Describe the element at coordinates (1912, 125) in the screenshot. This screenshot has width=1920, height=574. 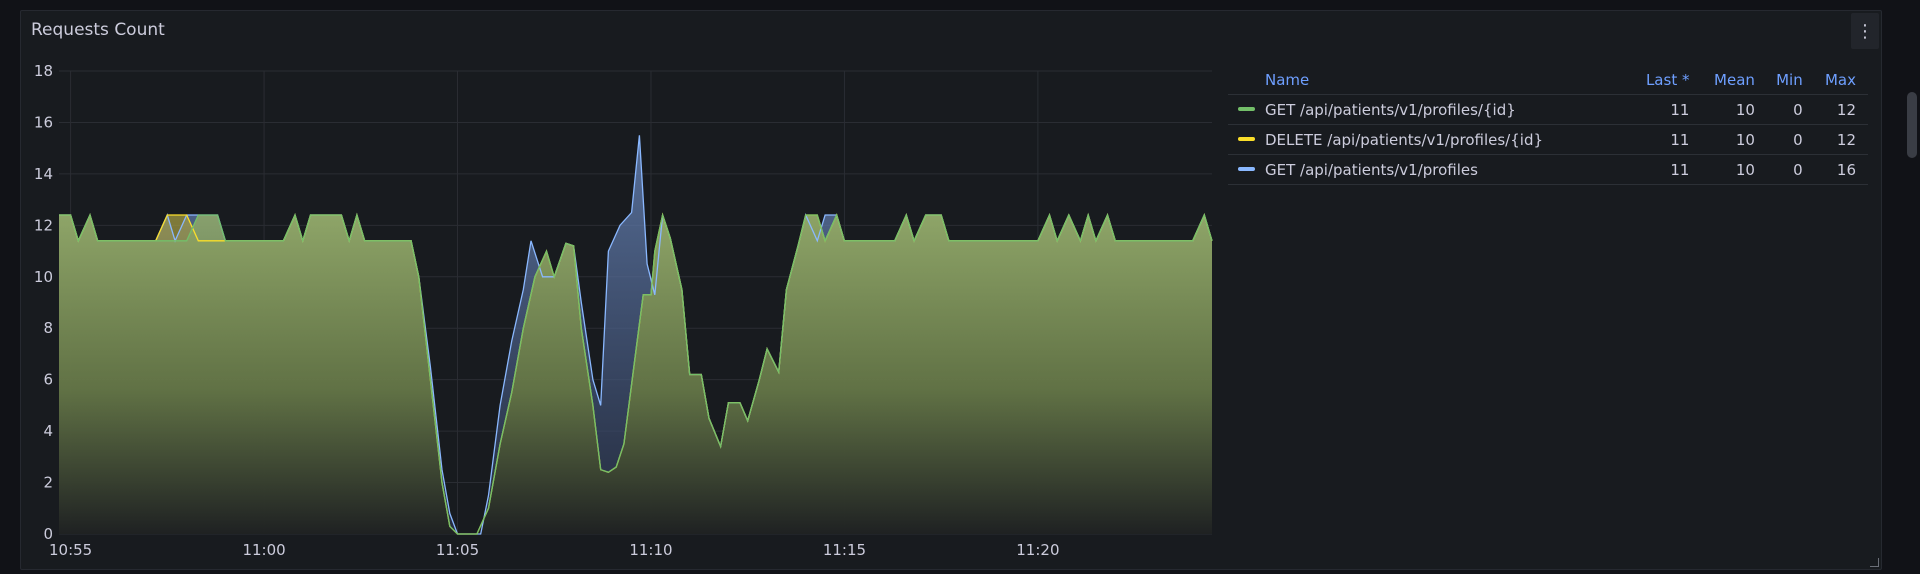
I see `scrollbar-thumb` at that location.